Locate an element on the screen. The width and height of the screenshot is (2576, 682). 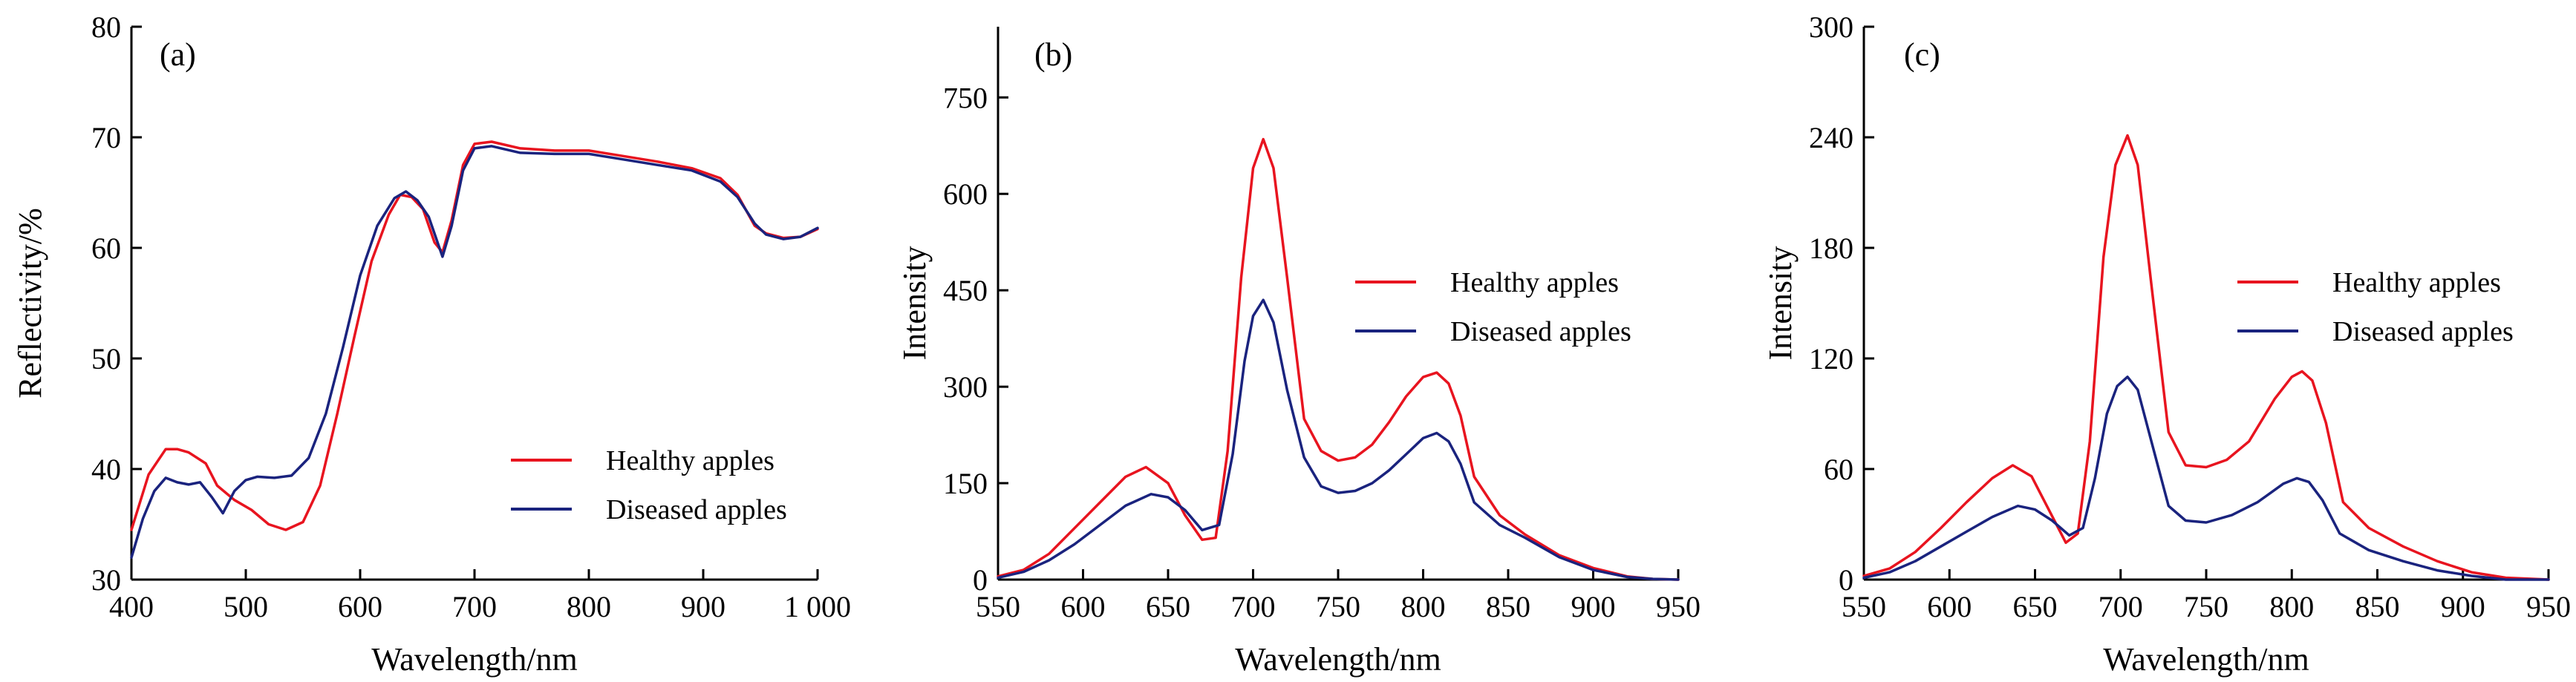
y-tick-label: 50 is located at coordinates (106, 359).